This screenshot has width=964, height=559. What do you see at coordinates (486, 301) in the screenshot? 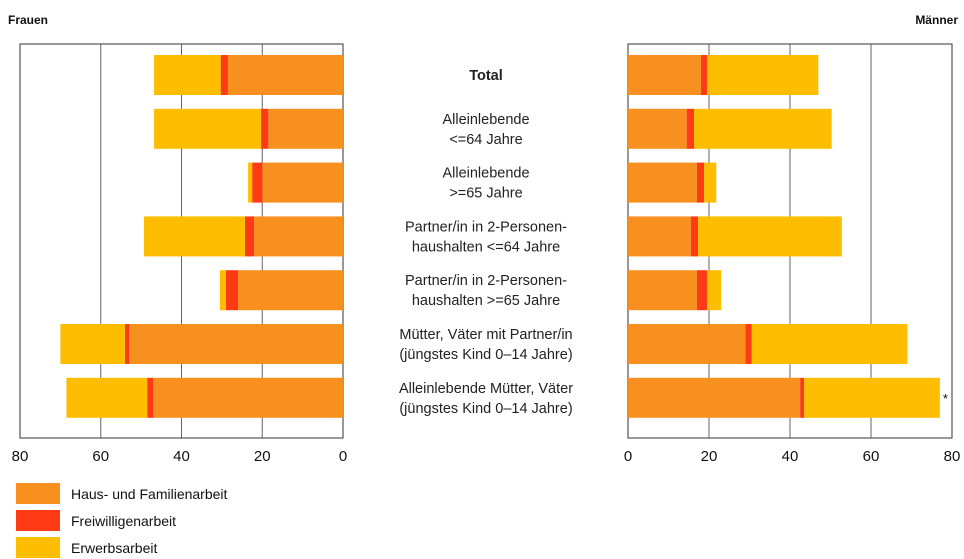
I see `category-label-4-line-1: haushalten >=65 Jahre` at bounding box center [486, 301].